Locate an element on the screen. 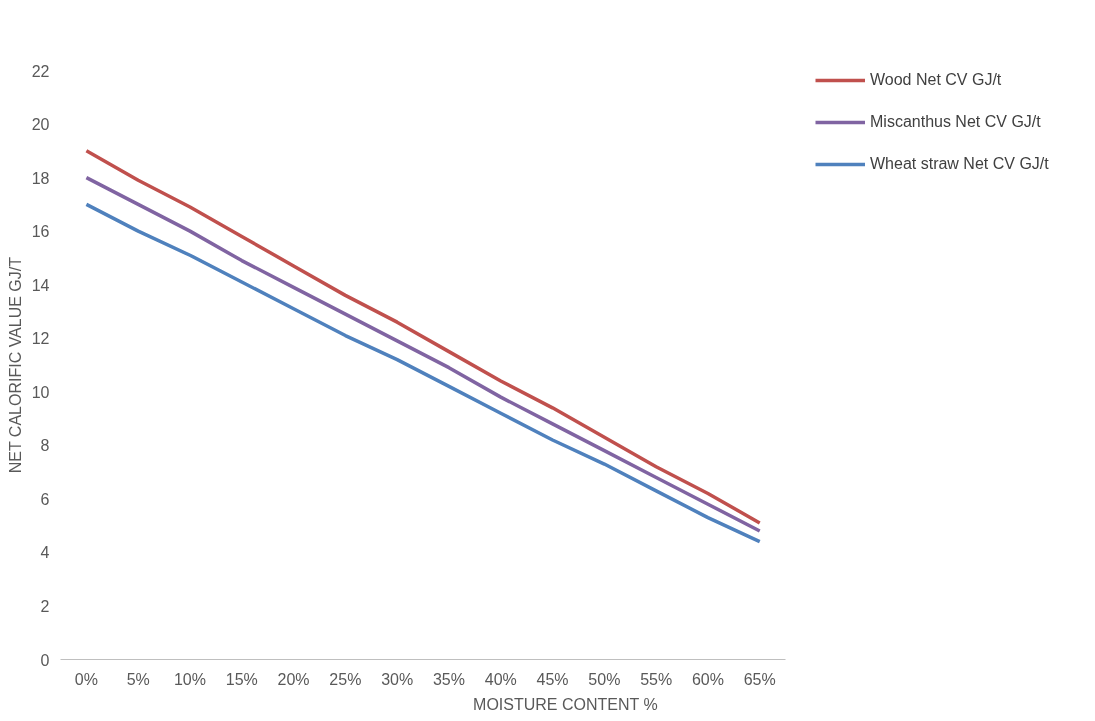 The width and height of the screenshot is (1095, 721). x-tick-label: 65% is located at coordinates (759, 679).